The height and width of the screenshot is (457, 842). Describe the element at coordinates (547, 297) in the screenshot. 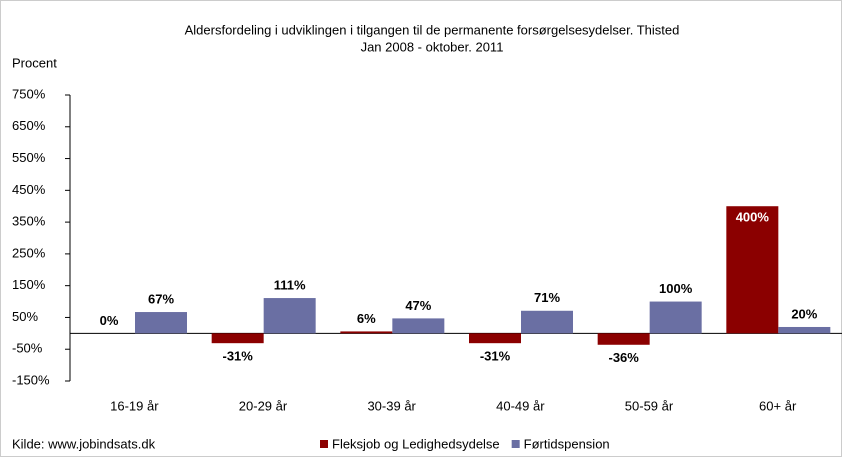

I see `value-label: 71%` at that location.